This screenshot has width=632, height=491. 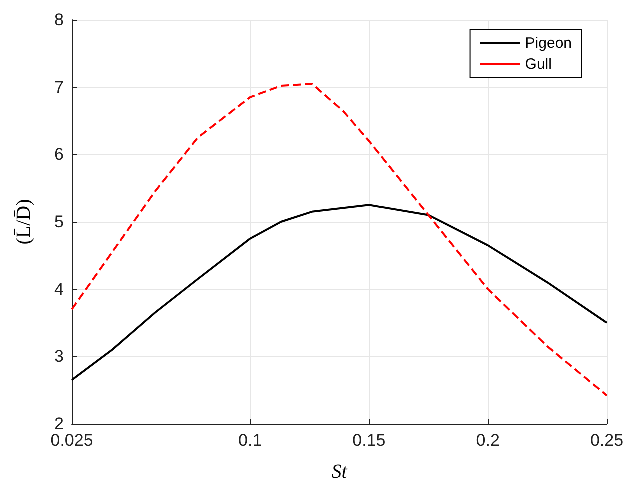 I want to click on y-tick-label: 2, so click(x=59, y=424).